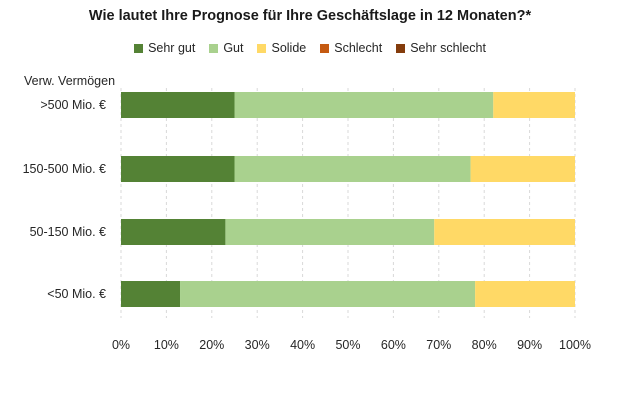 This screenshot has height=413, width=620. What do you see at coordinates (211, 345) in the screenshot?
I see `x-tick-label: 20%` at bounding box center [211, 345].